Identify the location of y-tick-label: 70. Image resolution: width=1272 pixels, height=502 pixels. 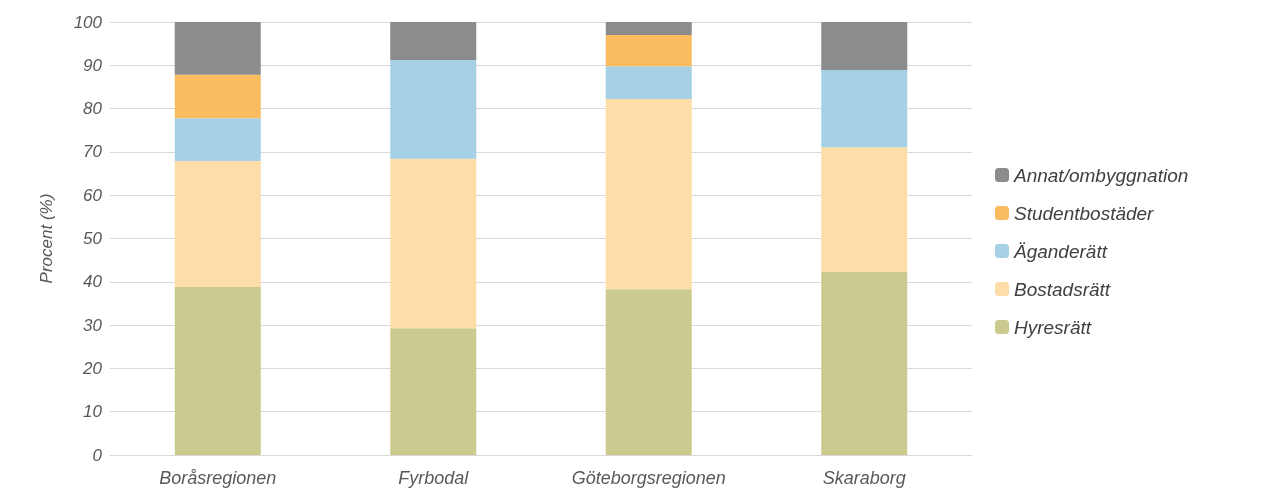
(93, 152).